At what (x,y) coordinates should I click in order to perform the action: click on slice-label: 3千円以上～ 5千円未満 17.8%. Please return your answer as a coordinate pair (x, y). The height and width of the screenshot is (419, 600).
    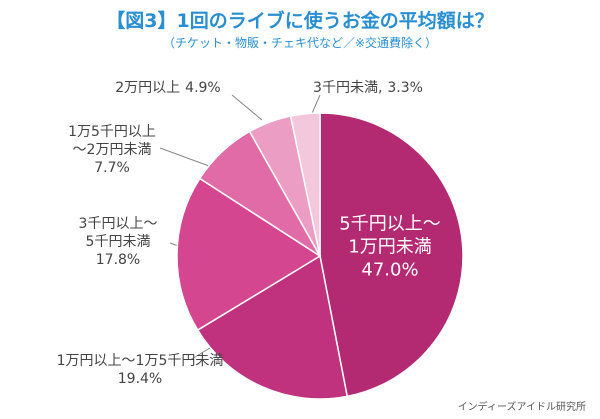
    Looking at the image, I should click on (118, 242).